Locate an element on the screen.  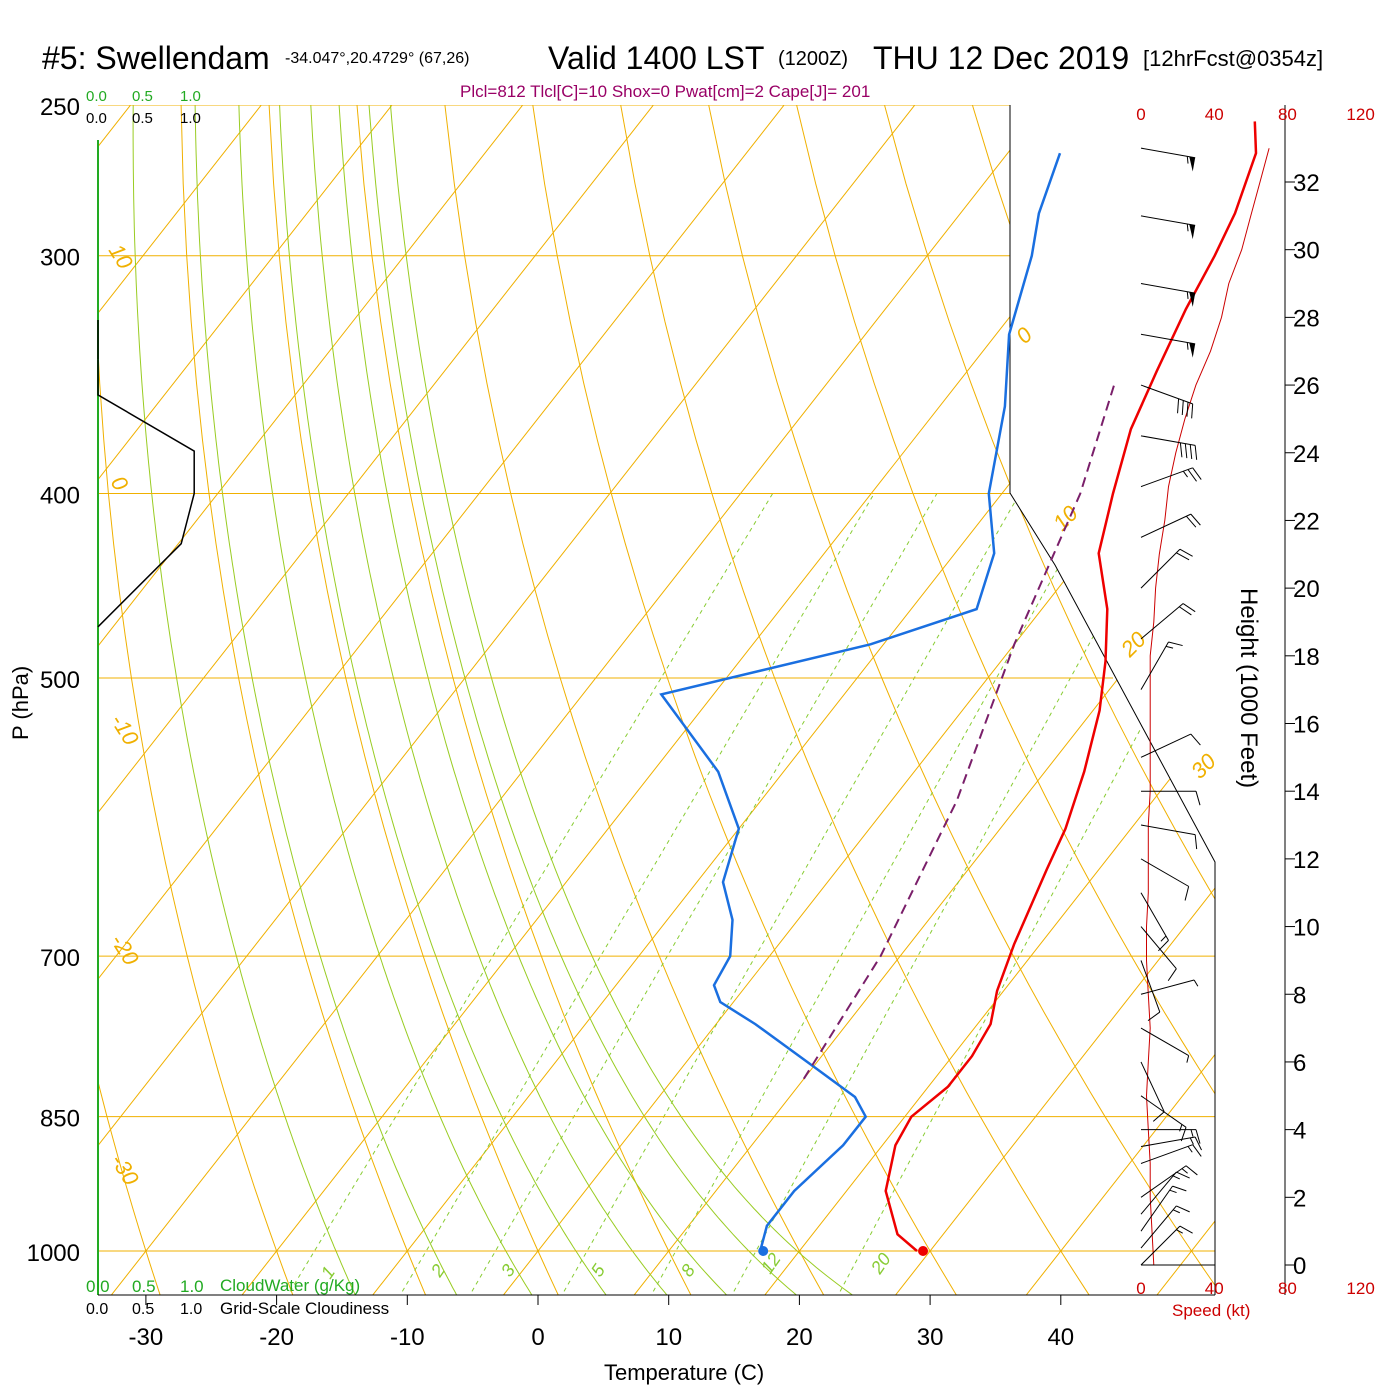
pressure-tick-label: 700 is located at coordinates (60, 958).